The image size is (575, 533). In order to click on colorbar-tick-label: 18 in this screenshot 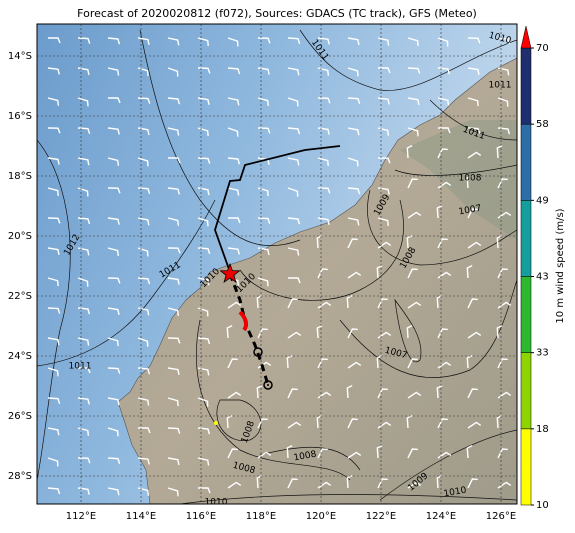, I will do `click(542, 429)`.